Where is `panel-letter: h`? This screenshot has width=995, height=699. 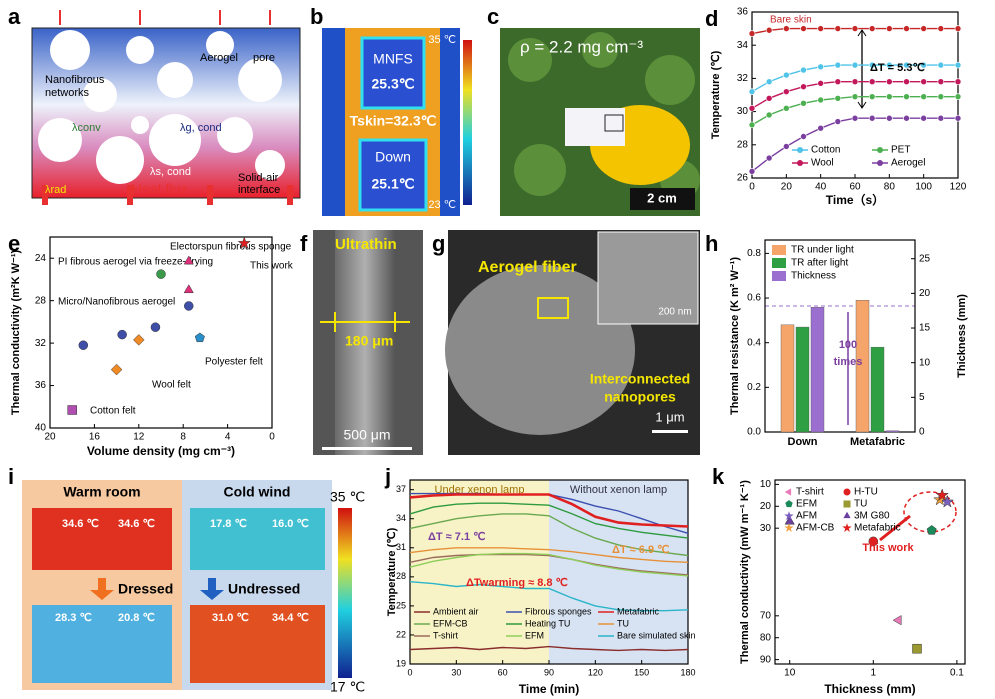 panel-letter: h is located at coordinates (711, 243).